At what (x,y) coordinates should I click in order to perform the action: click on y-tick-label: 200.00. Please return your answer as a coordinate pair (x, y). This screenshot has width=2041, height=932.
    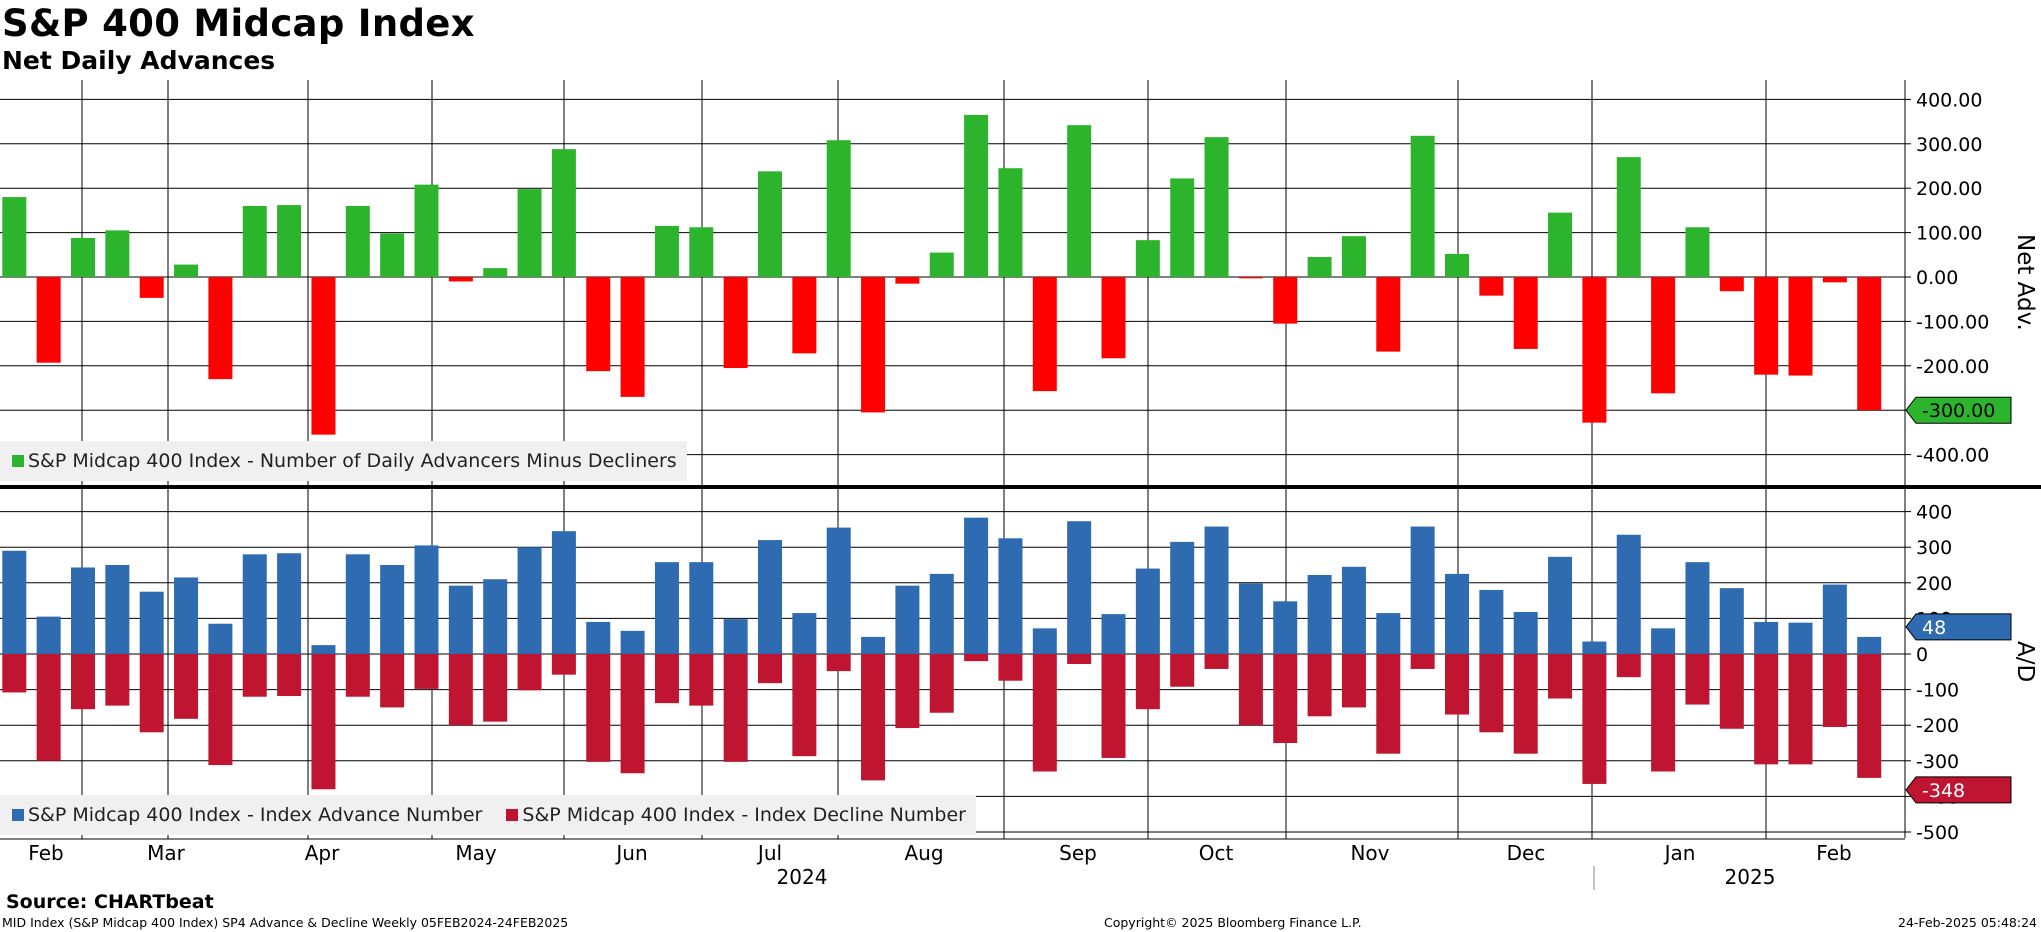
    Looking at the image, I should click on (1949, 189).